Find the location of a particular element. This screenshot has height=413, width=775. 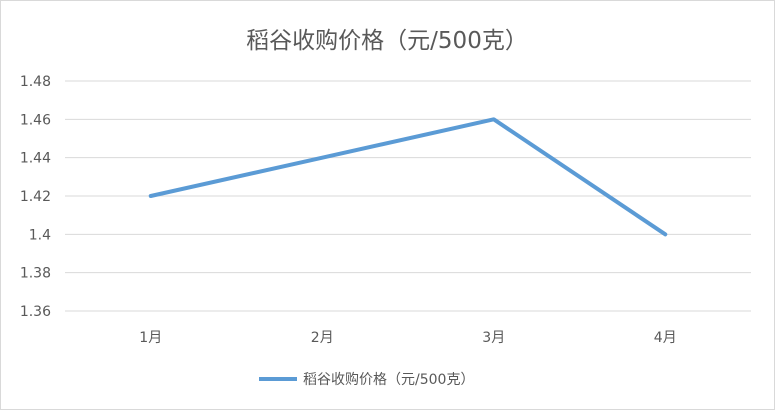

x-tick-label: 4月 is located at coordinates (665, 338).